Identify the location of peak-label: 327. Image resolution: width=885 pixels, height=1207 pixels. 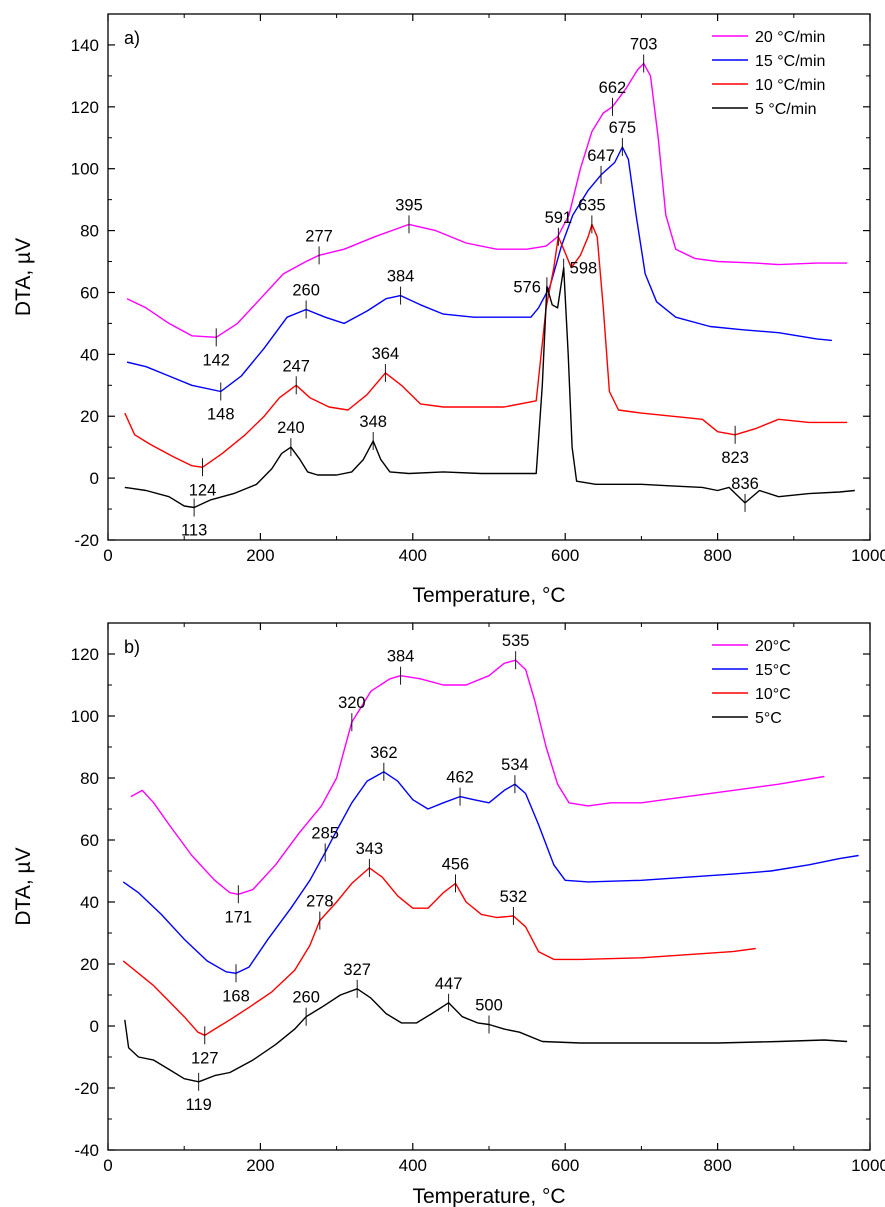
(357, 970).